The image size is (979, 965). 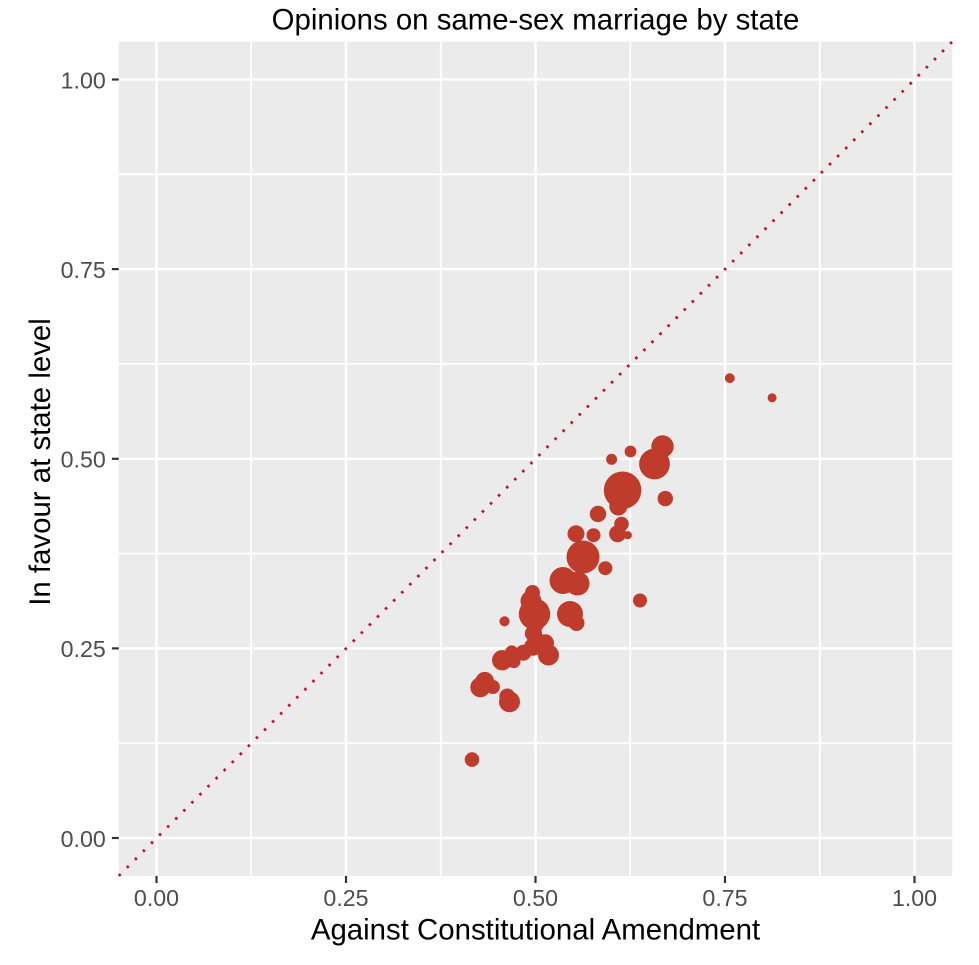 I want to click on svg-text: In favour at state level, so click(x=40, y=462).